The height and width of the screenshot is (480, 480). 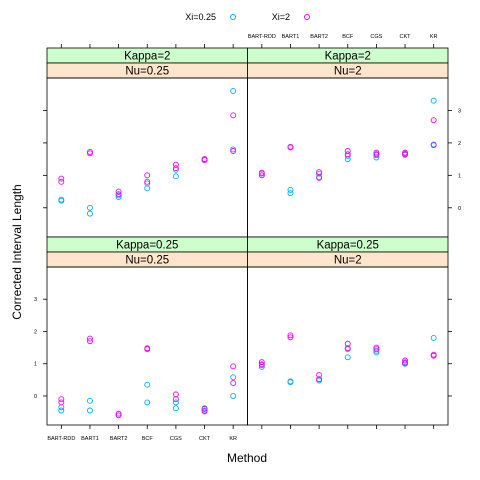 I want to click on legend-label-xi-025: Xi=0.25, so click(x=200, y=17).